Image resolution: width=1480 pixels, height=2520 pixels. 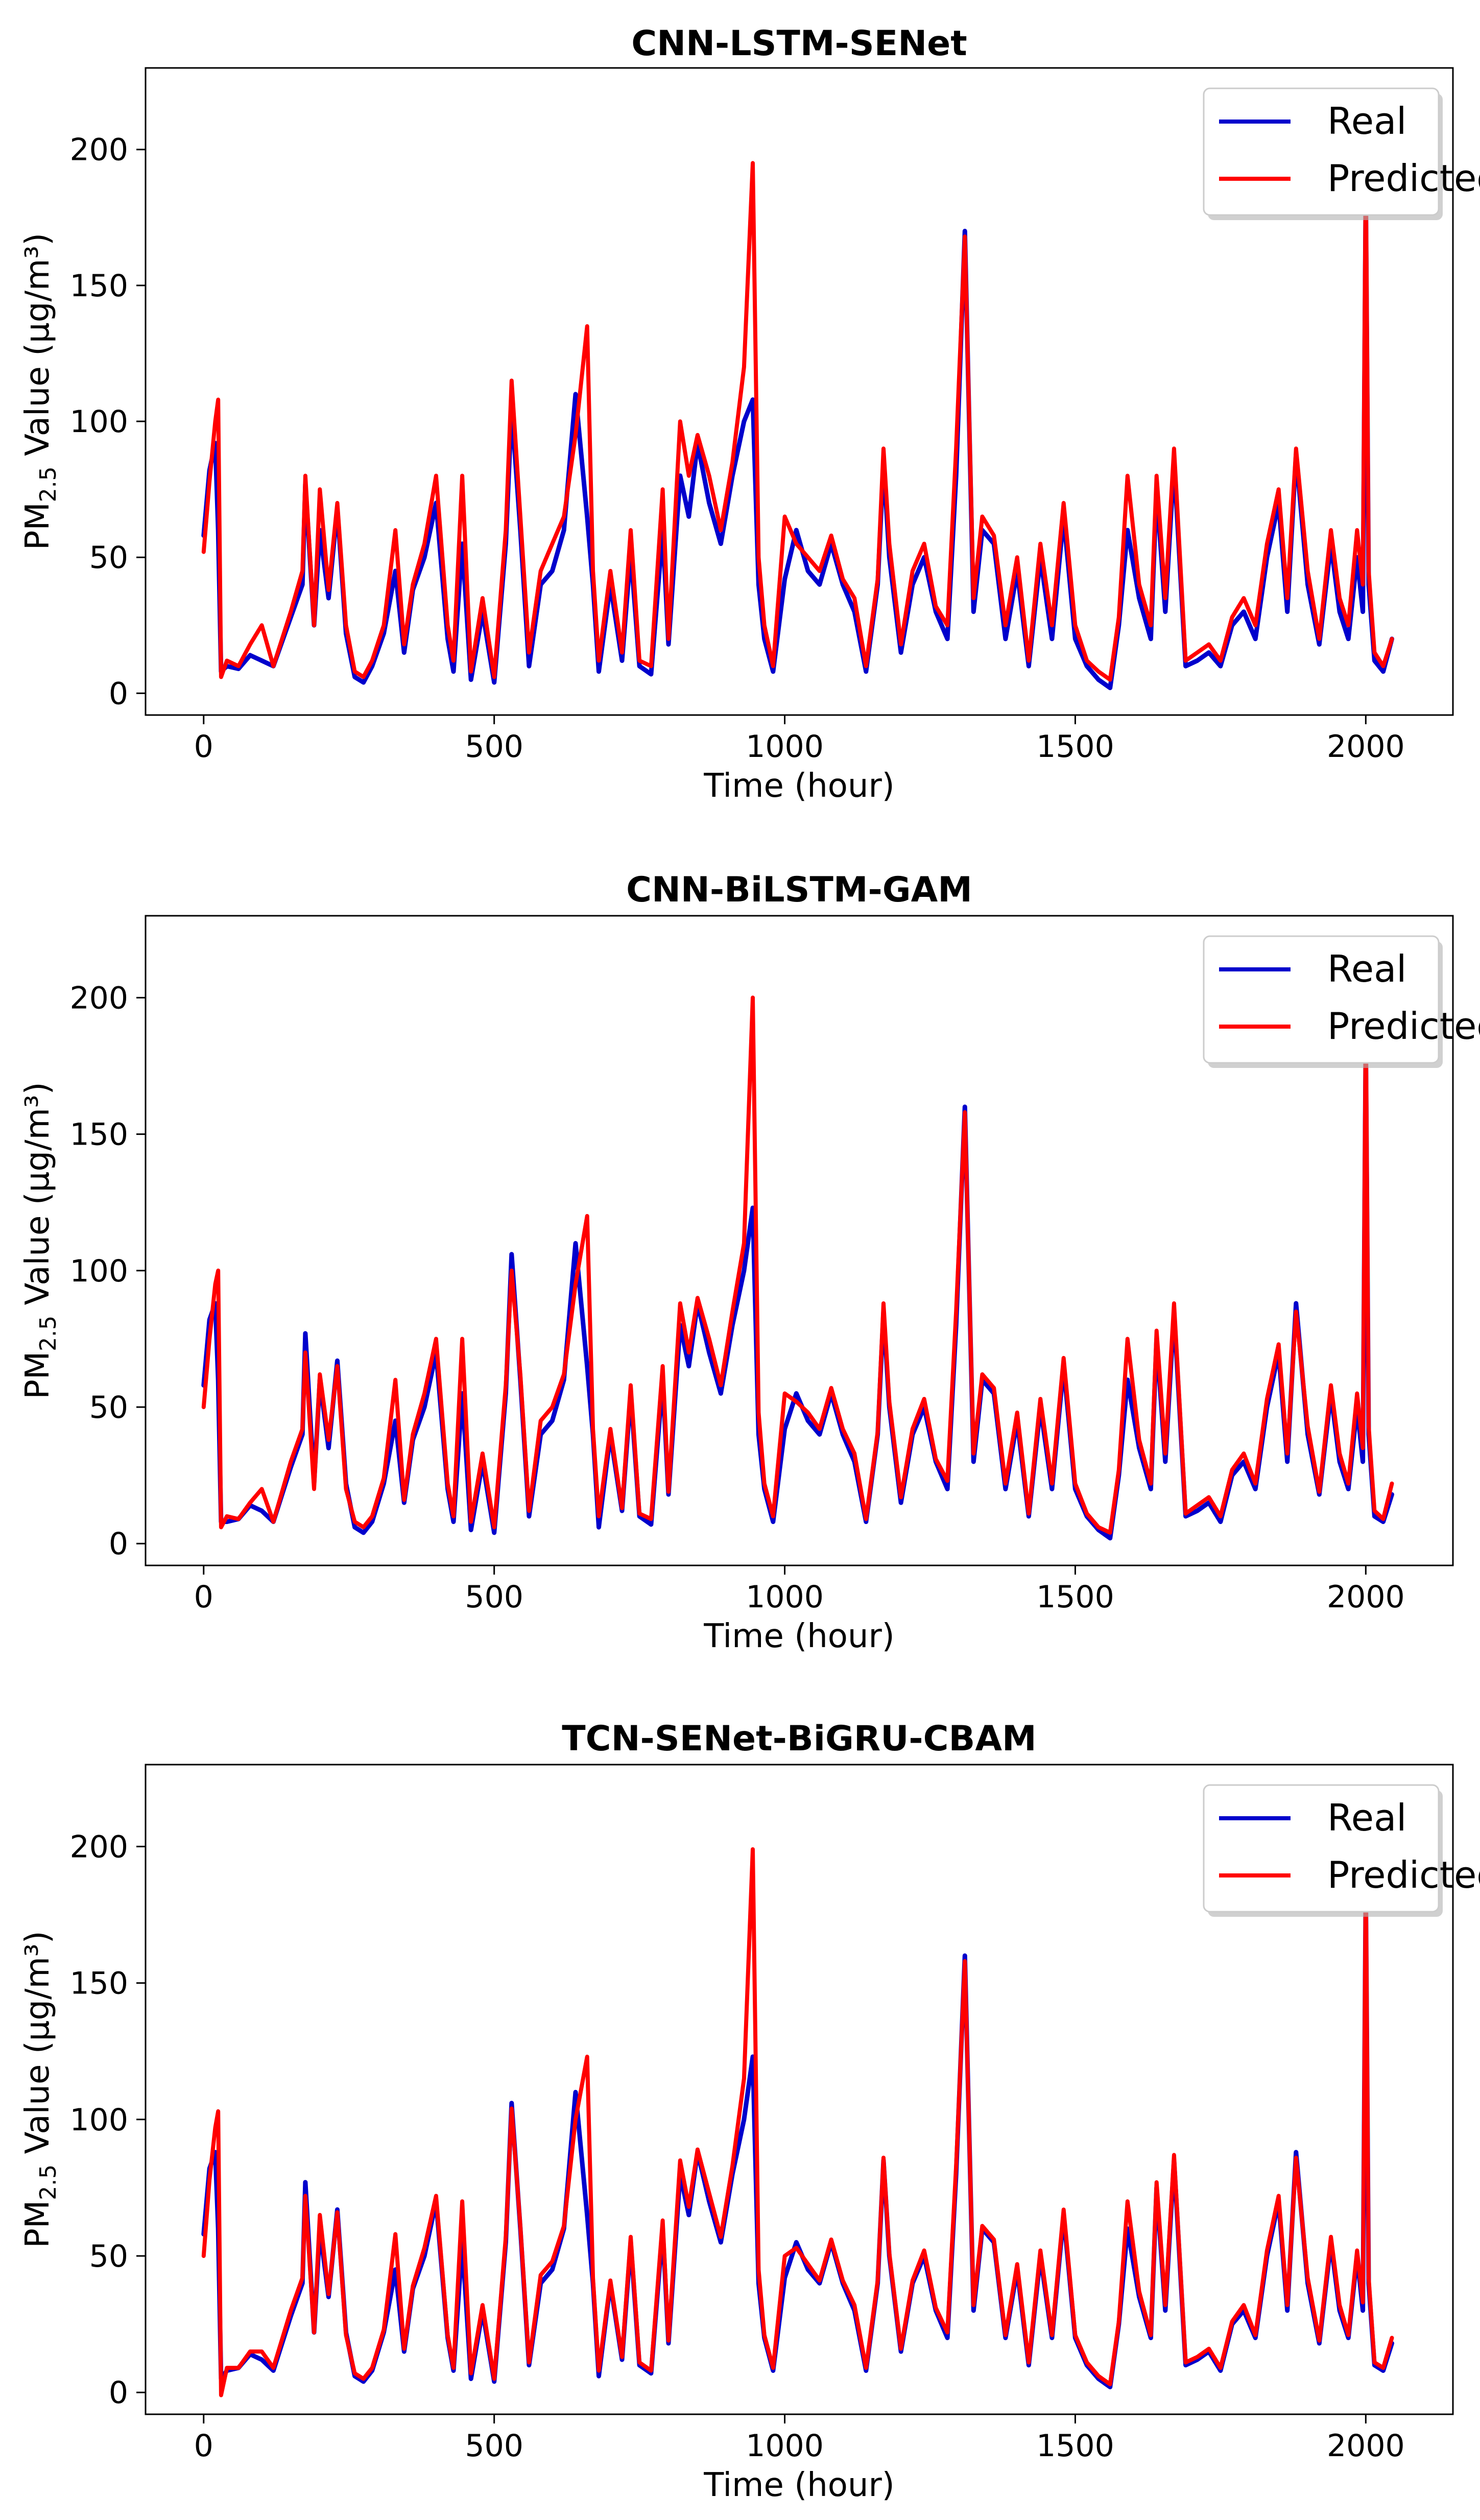 What do you see at coordinates (799, 1739) in the screenshot?
I see `chart-title: TCN-SENet-BiGRU-CBAM` at bounding box center [799, 1739].